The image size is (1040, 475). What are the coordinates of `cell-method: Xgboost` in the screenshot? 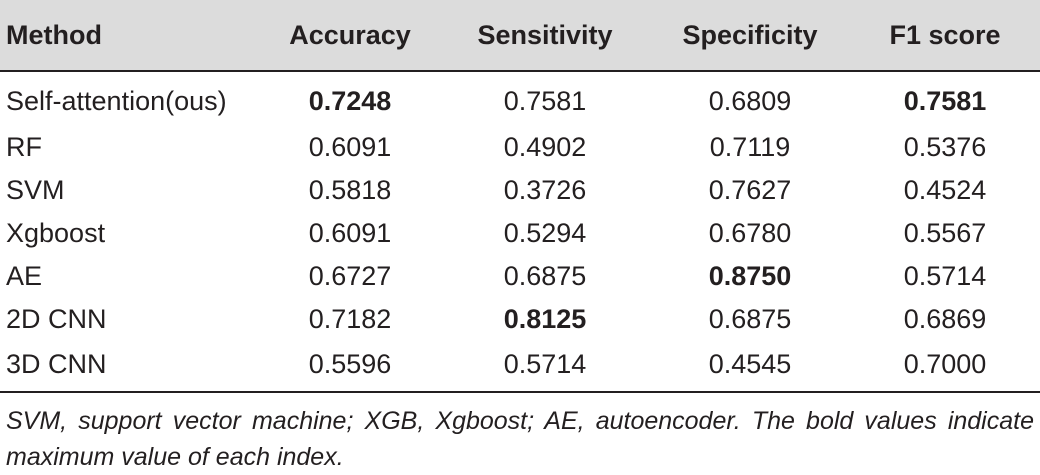 It's located at (56, 233).